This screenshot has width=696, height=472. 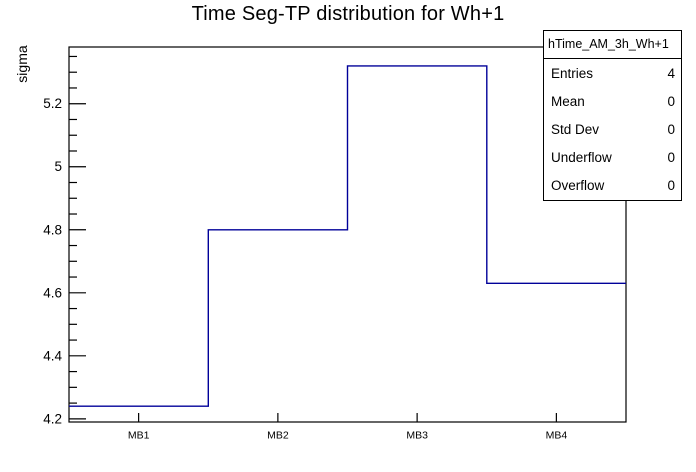 What do you see at coordinates (671, 73) in the screenshot?
I see `stats-row-value: 4` at bounding box center [671, 73].